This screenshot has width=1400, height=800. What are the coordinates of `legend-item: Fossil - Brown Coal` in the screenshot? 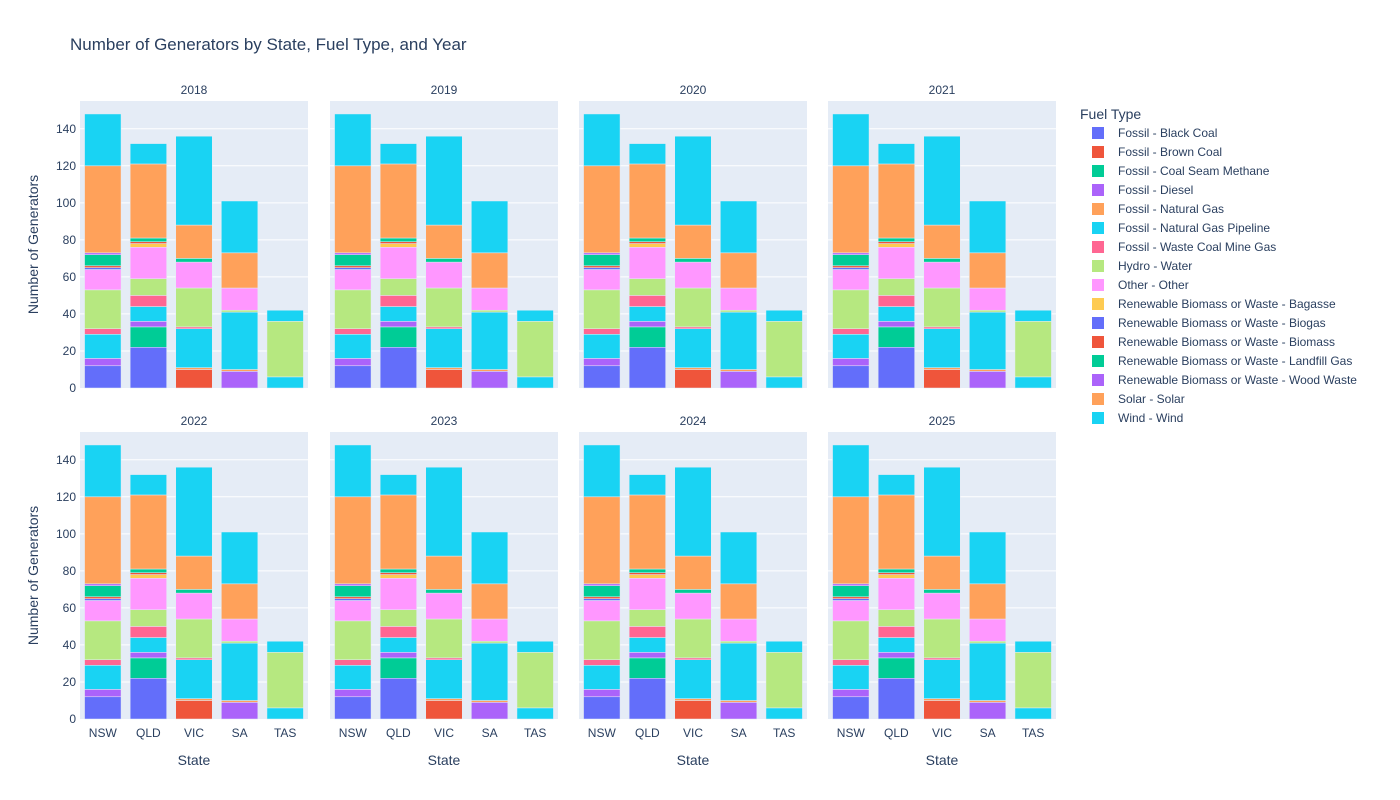 It's located at (1157, 152).